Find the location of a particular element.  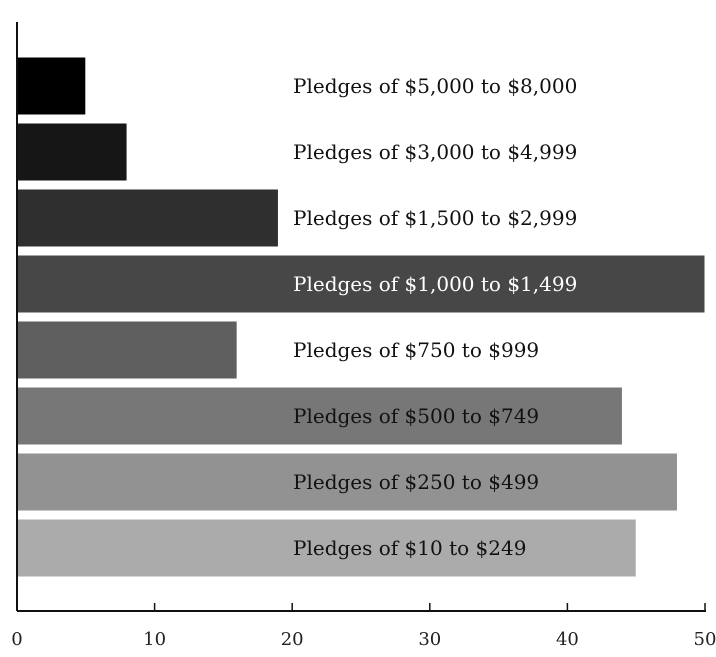

bar-label: Pledges of $3,000 to $4,999 is located at coordinates (435, 152).